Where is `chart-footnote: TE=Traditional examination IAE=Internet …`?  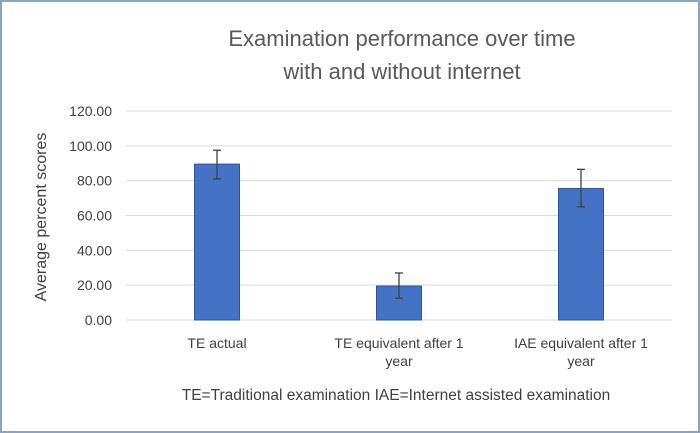 chart-footnote: TE=Traditional examination IAE=Internet … is located at coordinates (396, 395).